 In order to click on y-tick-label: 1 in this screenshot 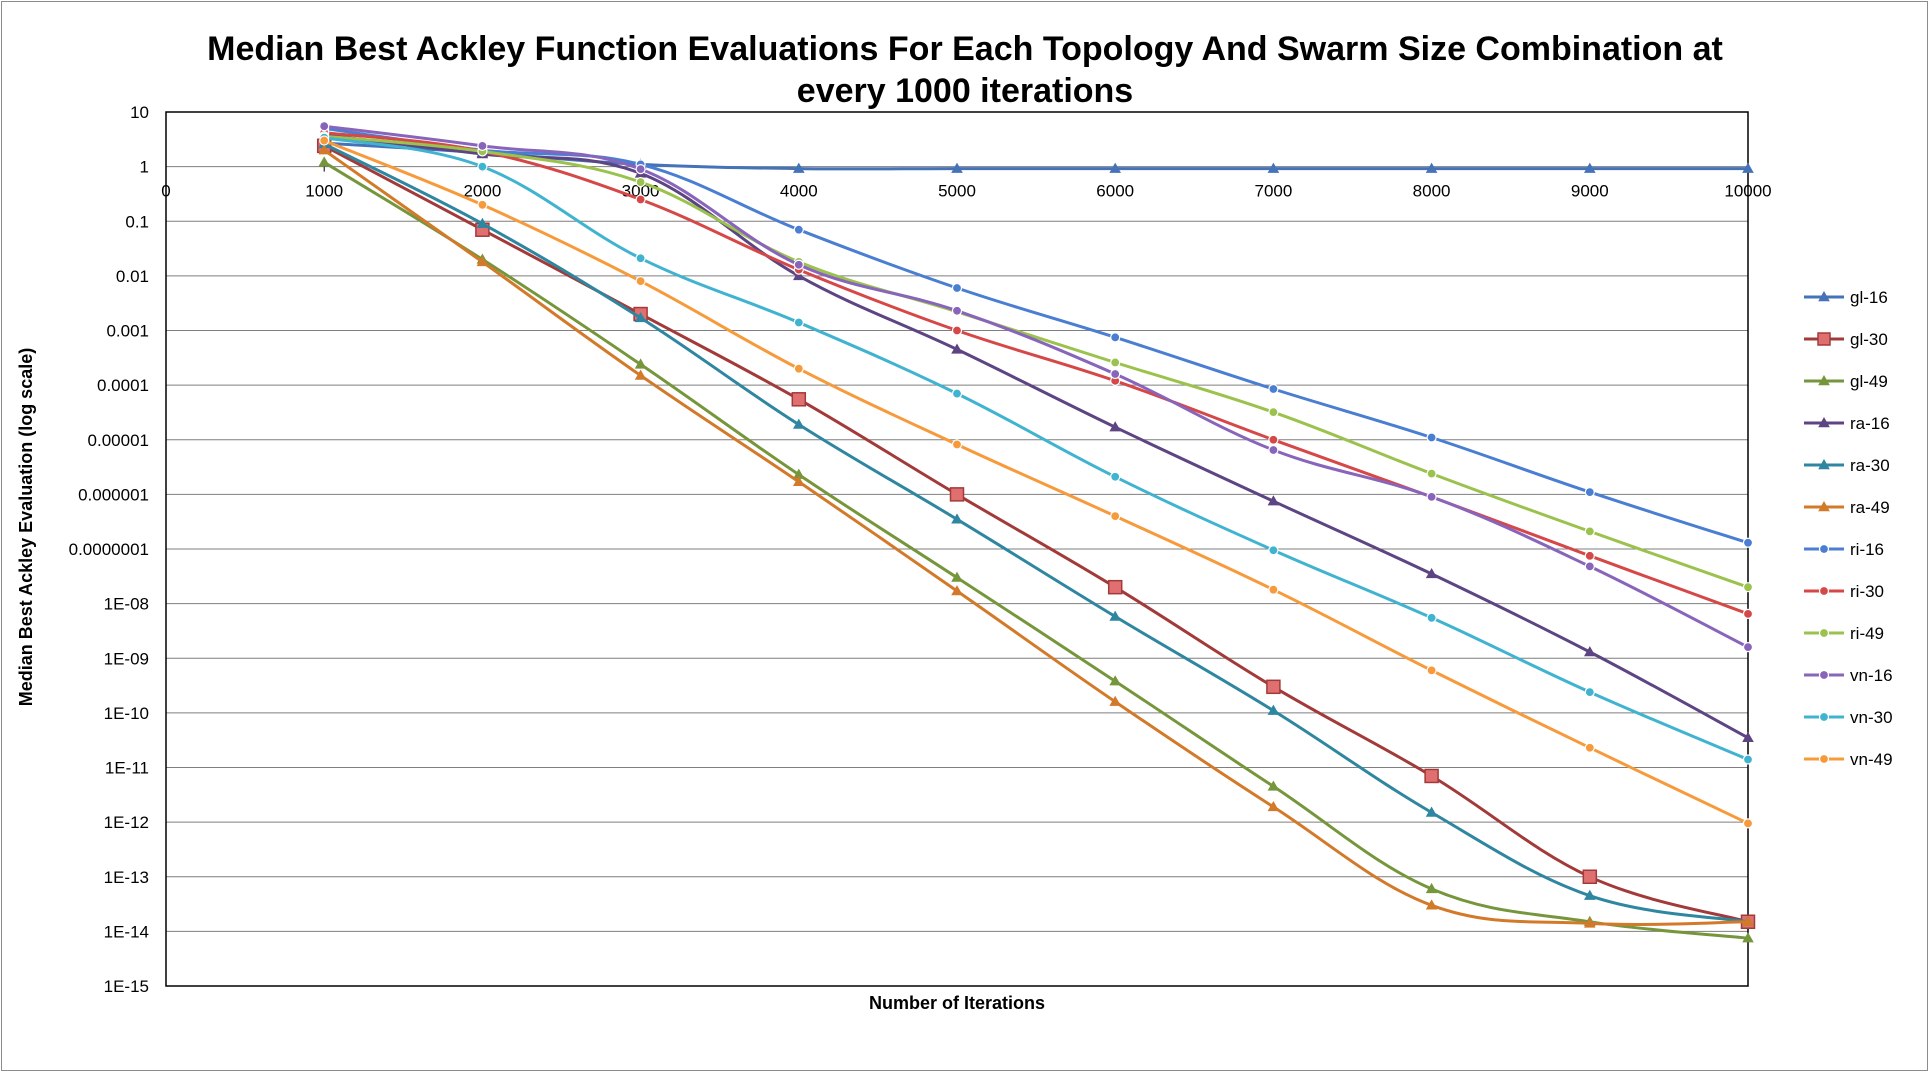, I will do `click(144, 167)`.